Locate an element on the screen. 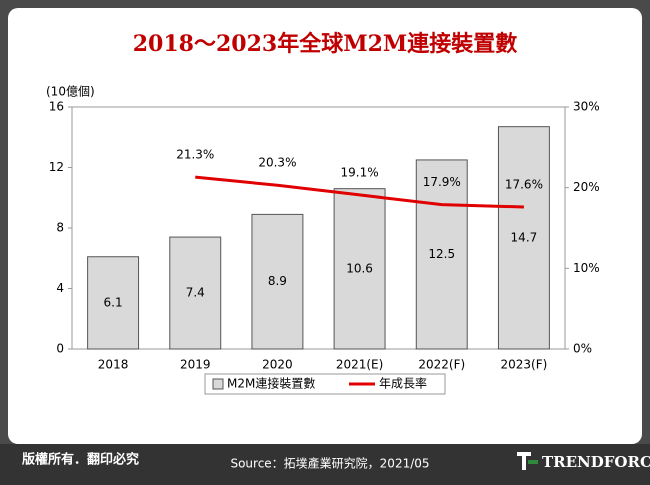 The width and height of the screenshot is (650, 485). x-tick-label: 2018 is located at coordinates (113, 365).